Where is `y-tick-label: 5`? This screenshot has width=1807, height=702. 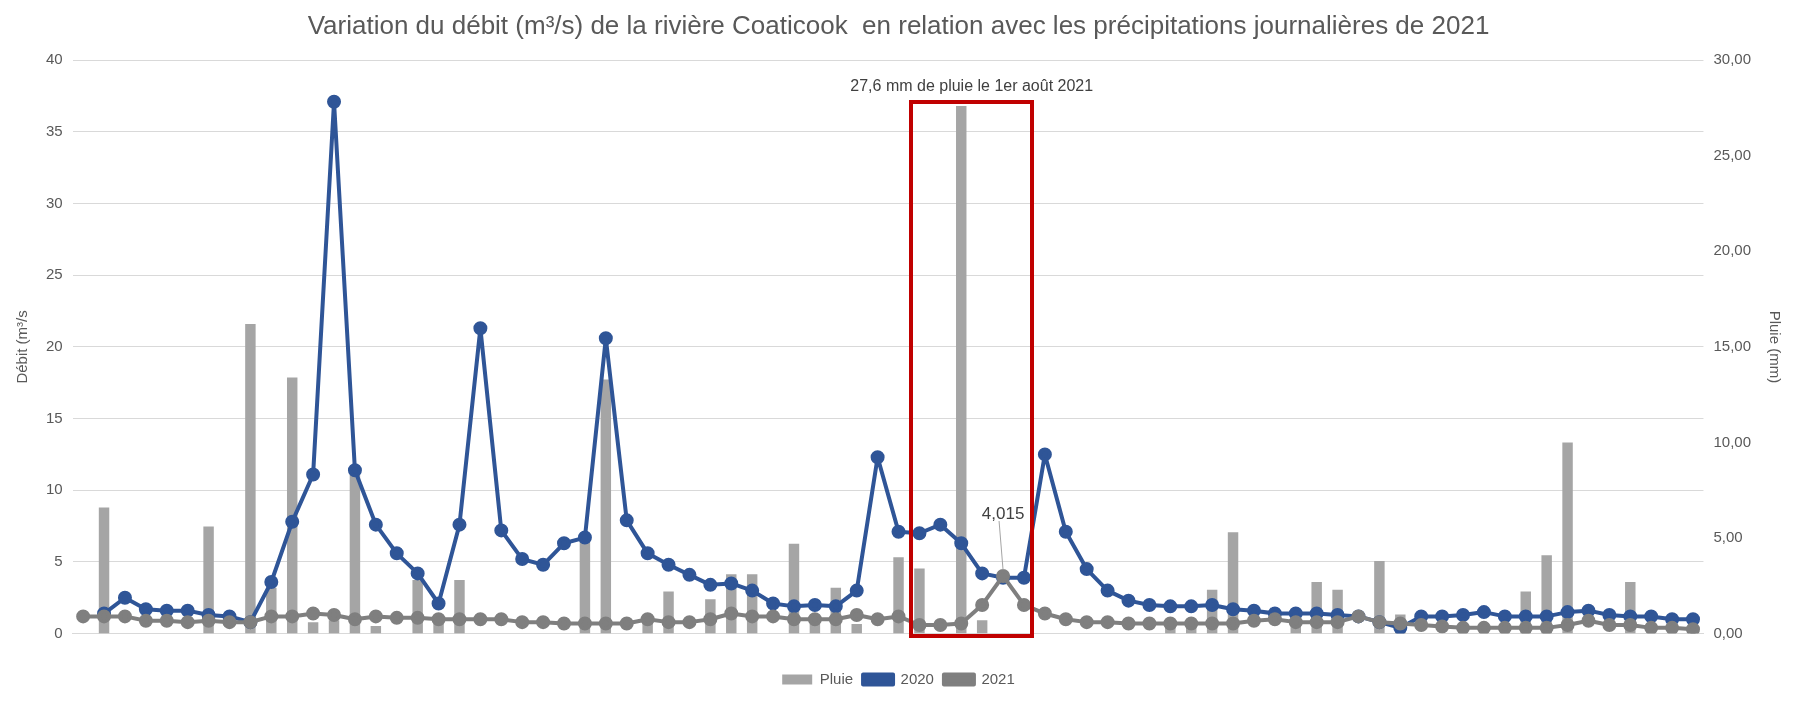
y-tick-label: 5 is located at coordinates (58, 561).